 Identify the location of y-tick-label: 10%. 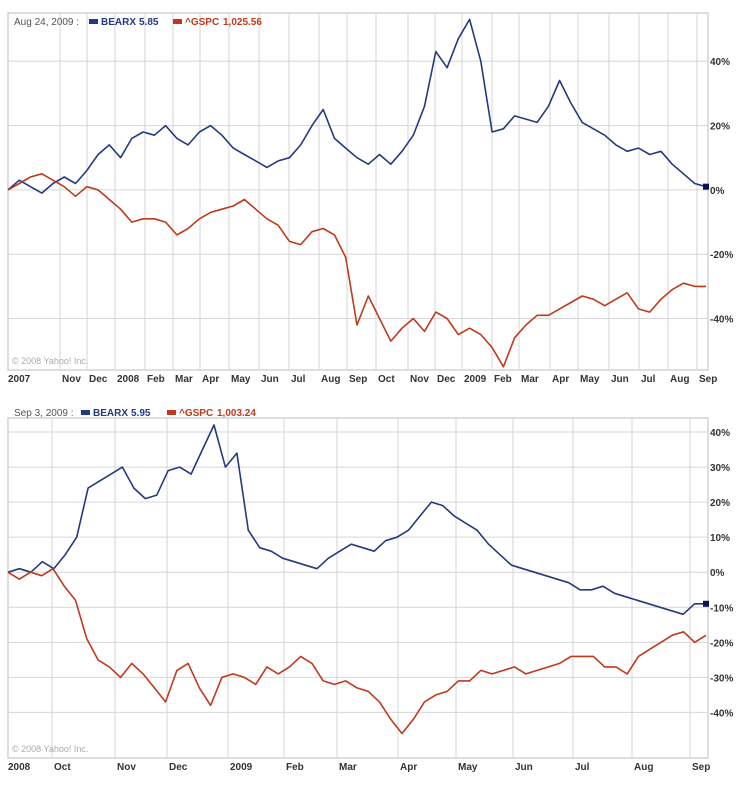
(720, 538).